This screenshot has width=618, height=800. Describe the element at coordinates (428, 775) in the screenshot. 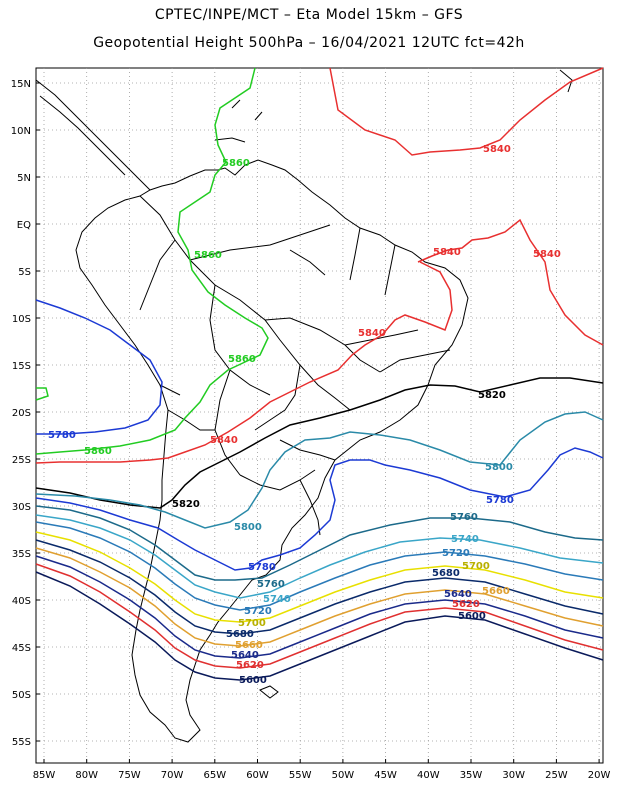

I see `longitude-label: 40W` at that location.